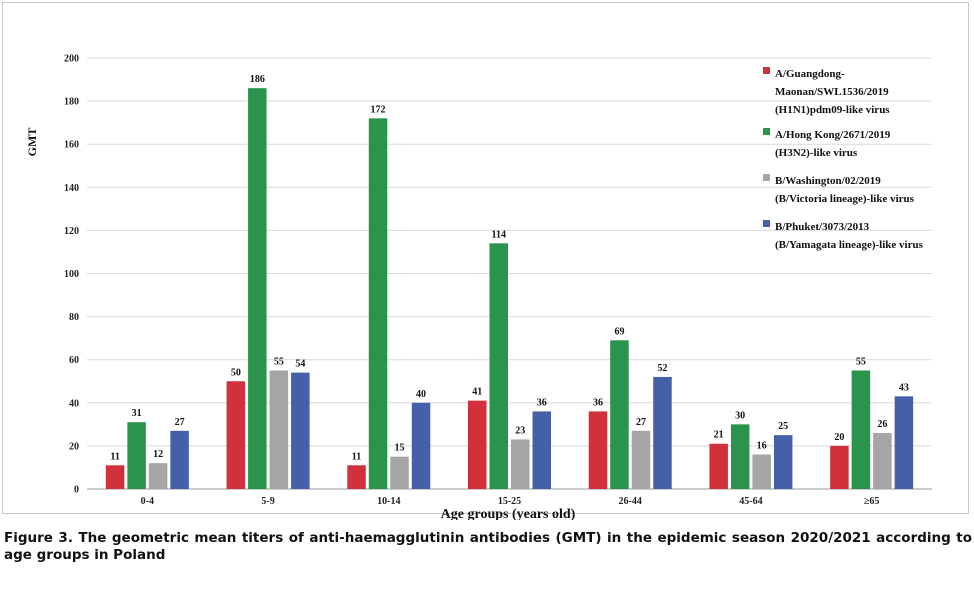  I want to click on y-tick-label: 80, so click(74, 317).